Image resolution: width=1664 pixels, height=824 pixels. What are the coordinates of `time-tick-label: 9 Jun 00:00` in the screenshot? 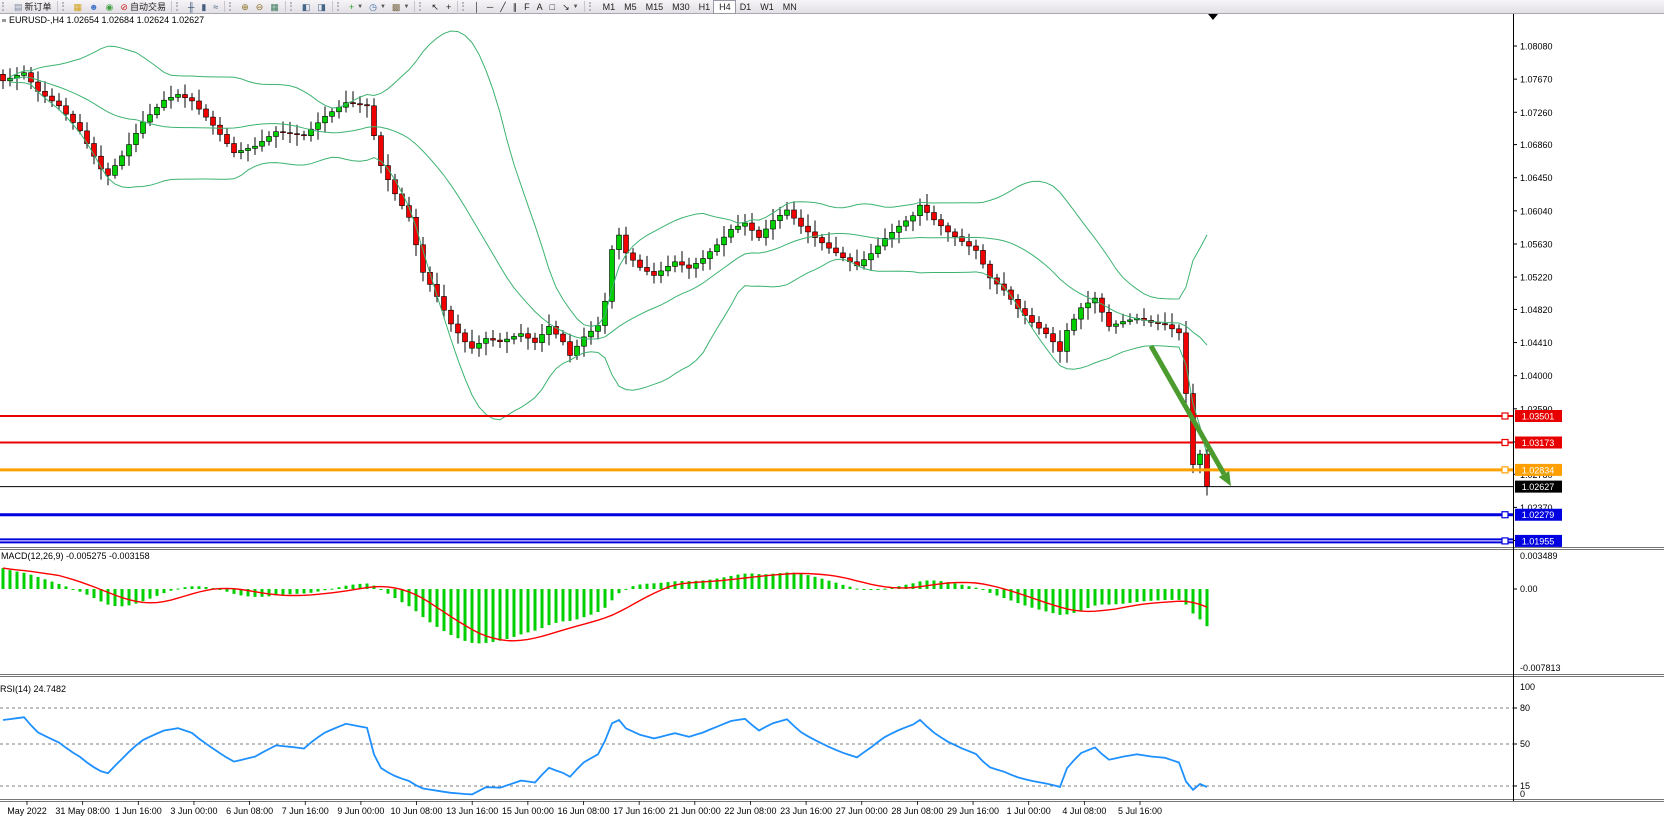 It's located at (360, 811).